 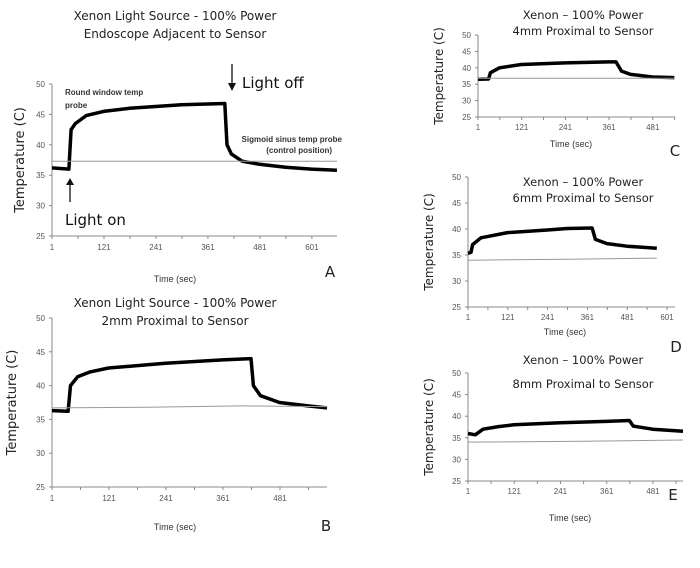 I want to click on chart-title-line: 4mm Proximal to Sensor, so click(x=583, y=31).